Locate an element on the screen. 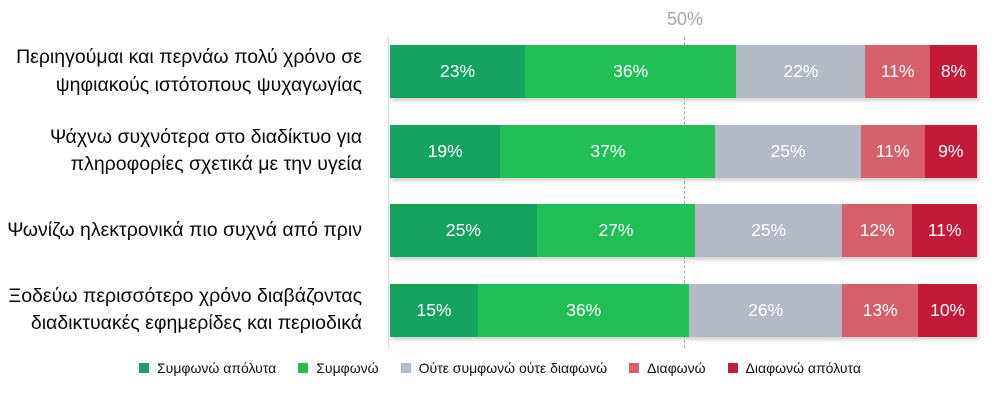  legend-item: Συμφωνώ απόλυτα is located at coordinates (207, 368).